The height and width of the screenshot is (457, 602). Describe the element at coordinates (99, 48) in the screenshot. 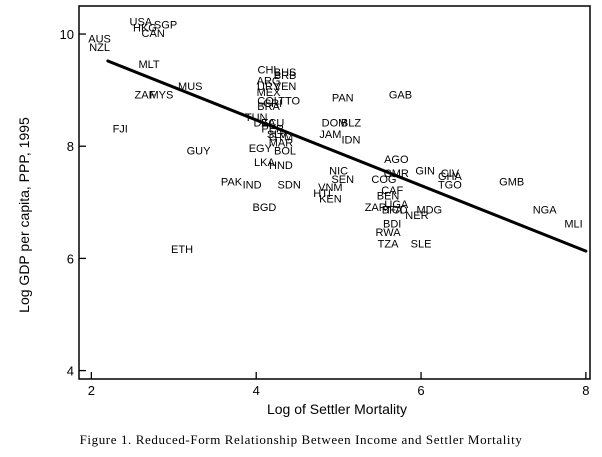

I see `country-label: NZL` at that location.